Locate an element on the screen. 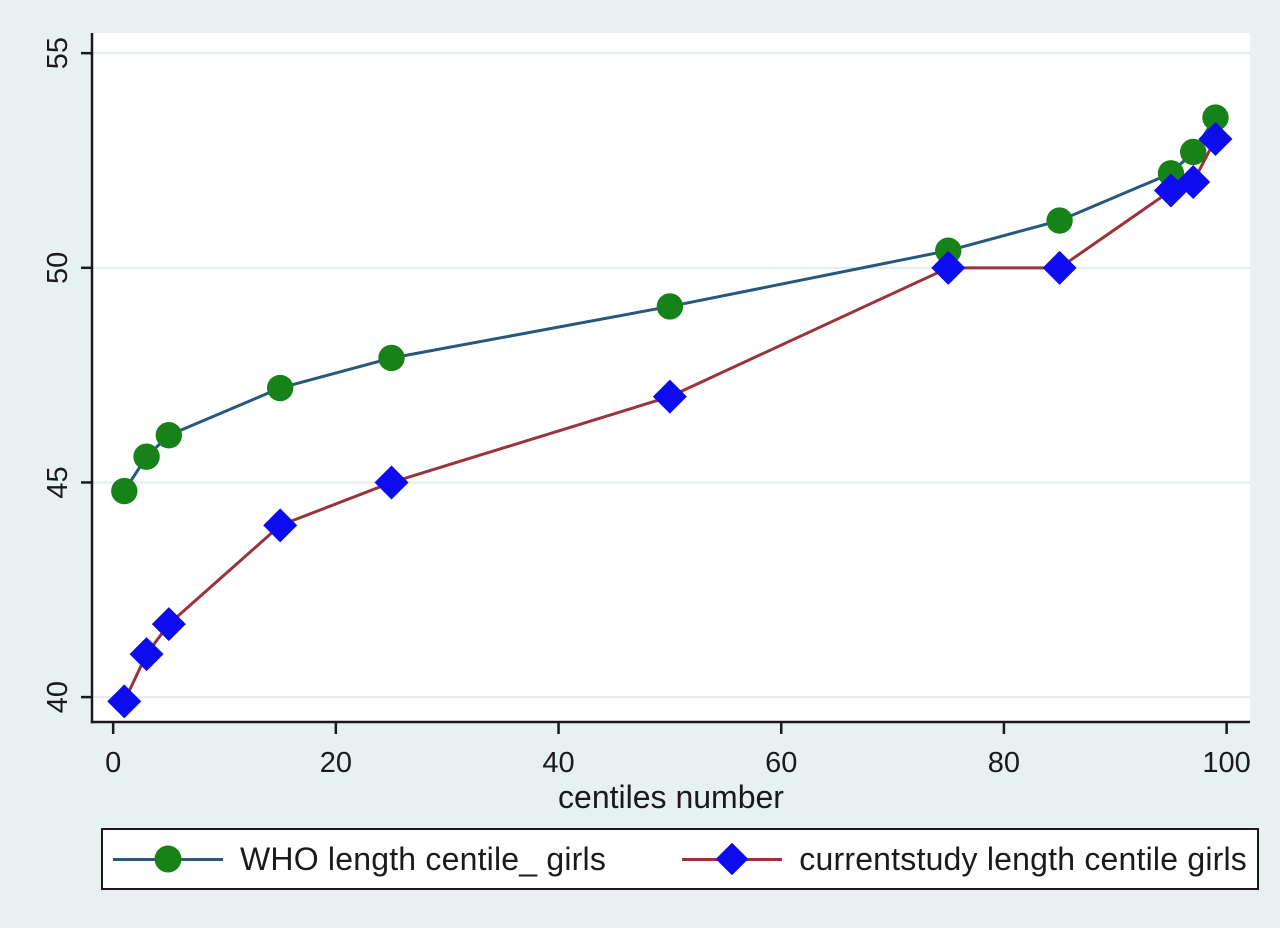  y-tick-label: 55 is located at coordinates (58, 53).